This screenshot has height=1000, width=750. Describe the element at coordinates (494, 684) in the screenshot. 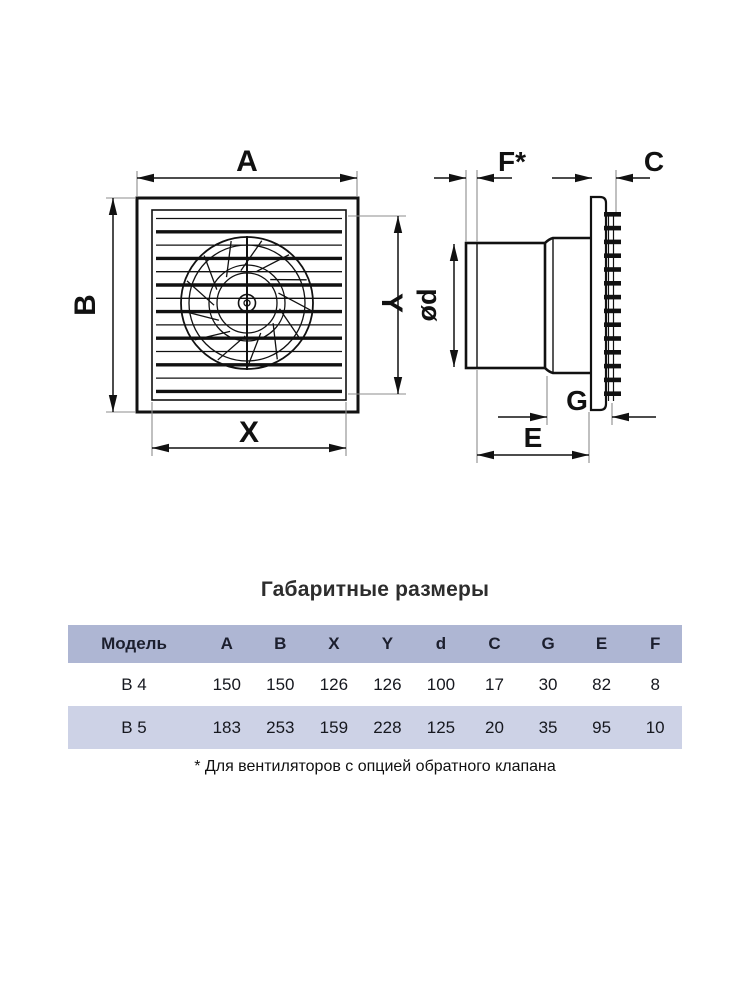

I see `table-cell: 17` at that location.